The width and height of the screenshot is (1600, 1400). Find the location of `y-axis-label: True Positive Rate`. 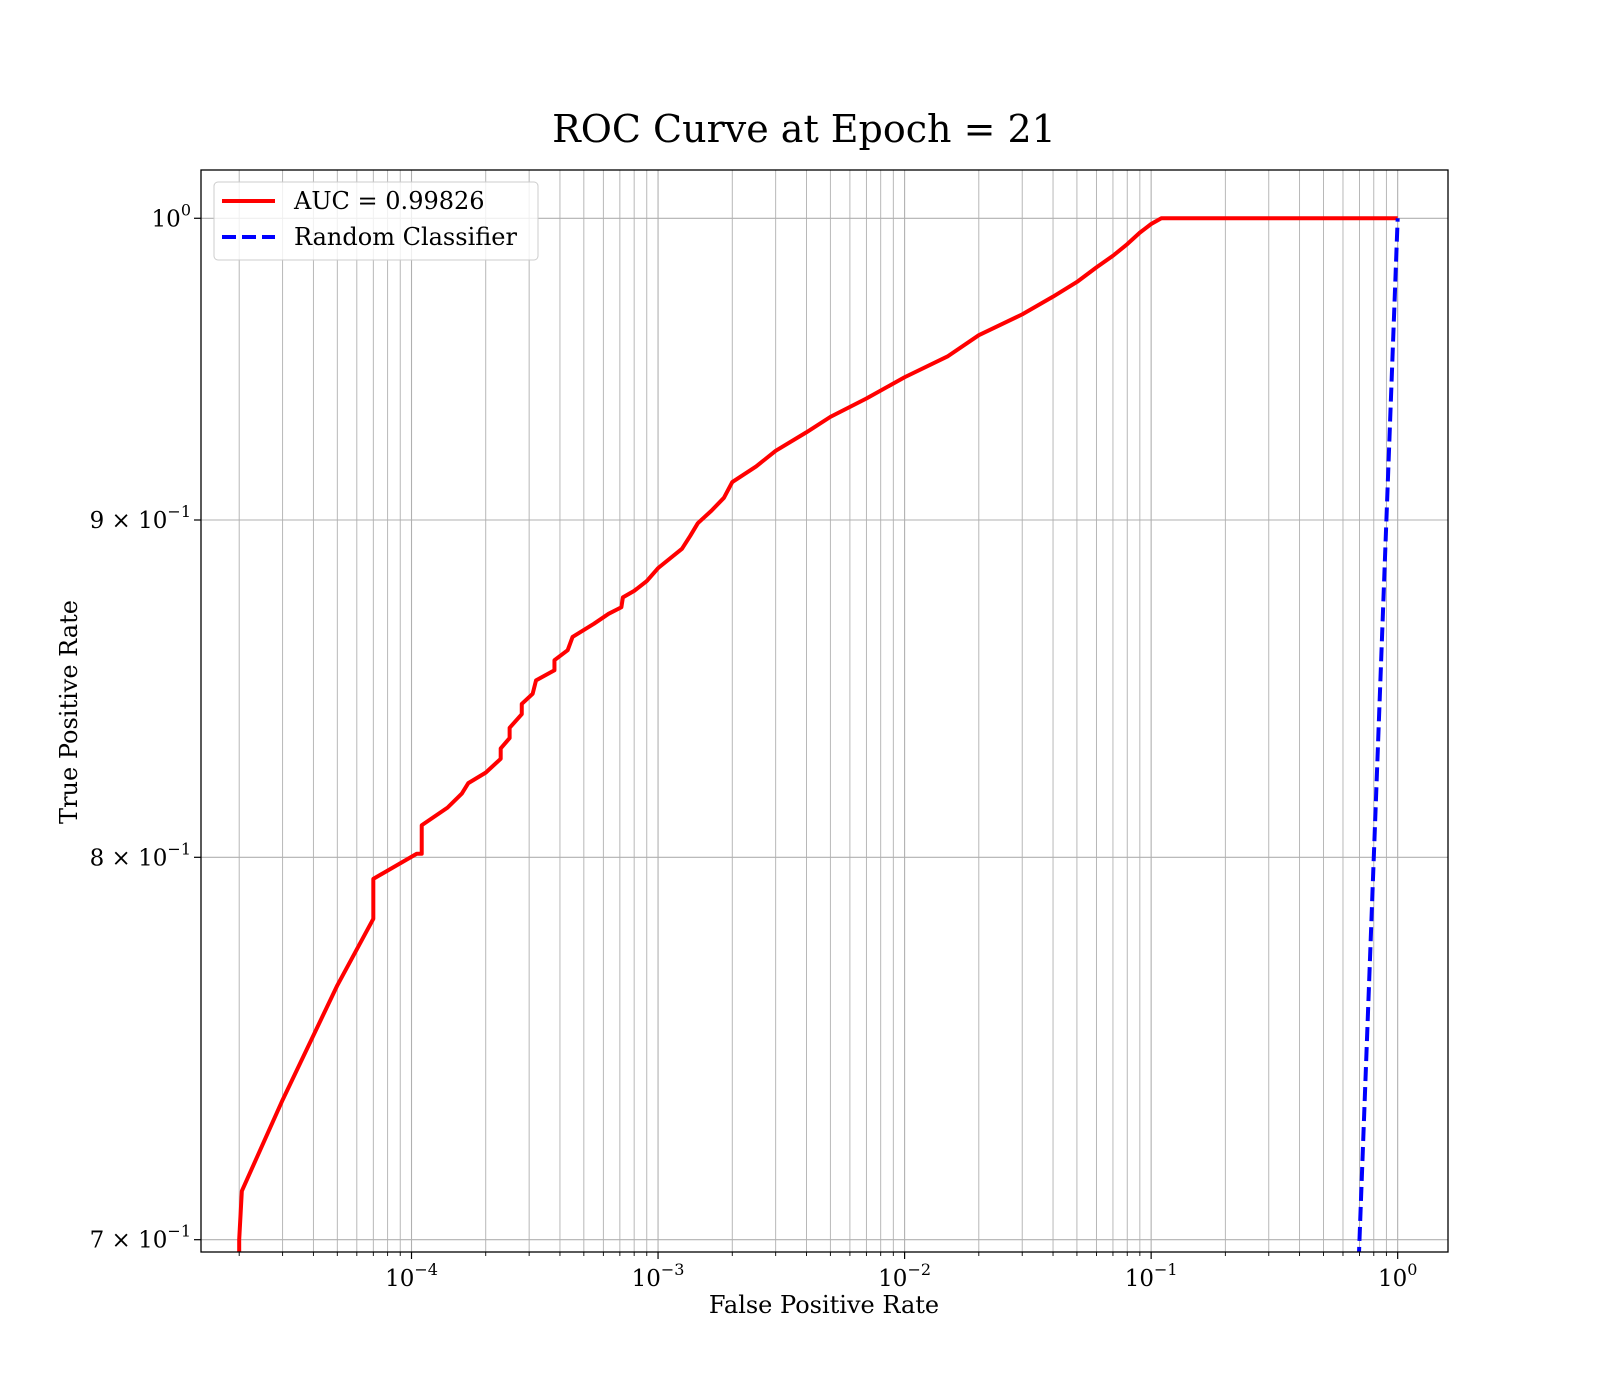

y-axis-label: True Positive Rate is located at coordinates (69, 712).